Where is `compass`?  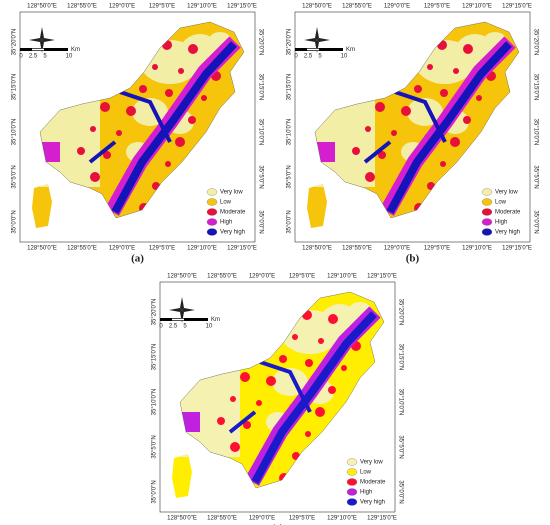 compass is located at coordinates (317, 40).